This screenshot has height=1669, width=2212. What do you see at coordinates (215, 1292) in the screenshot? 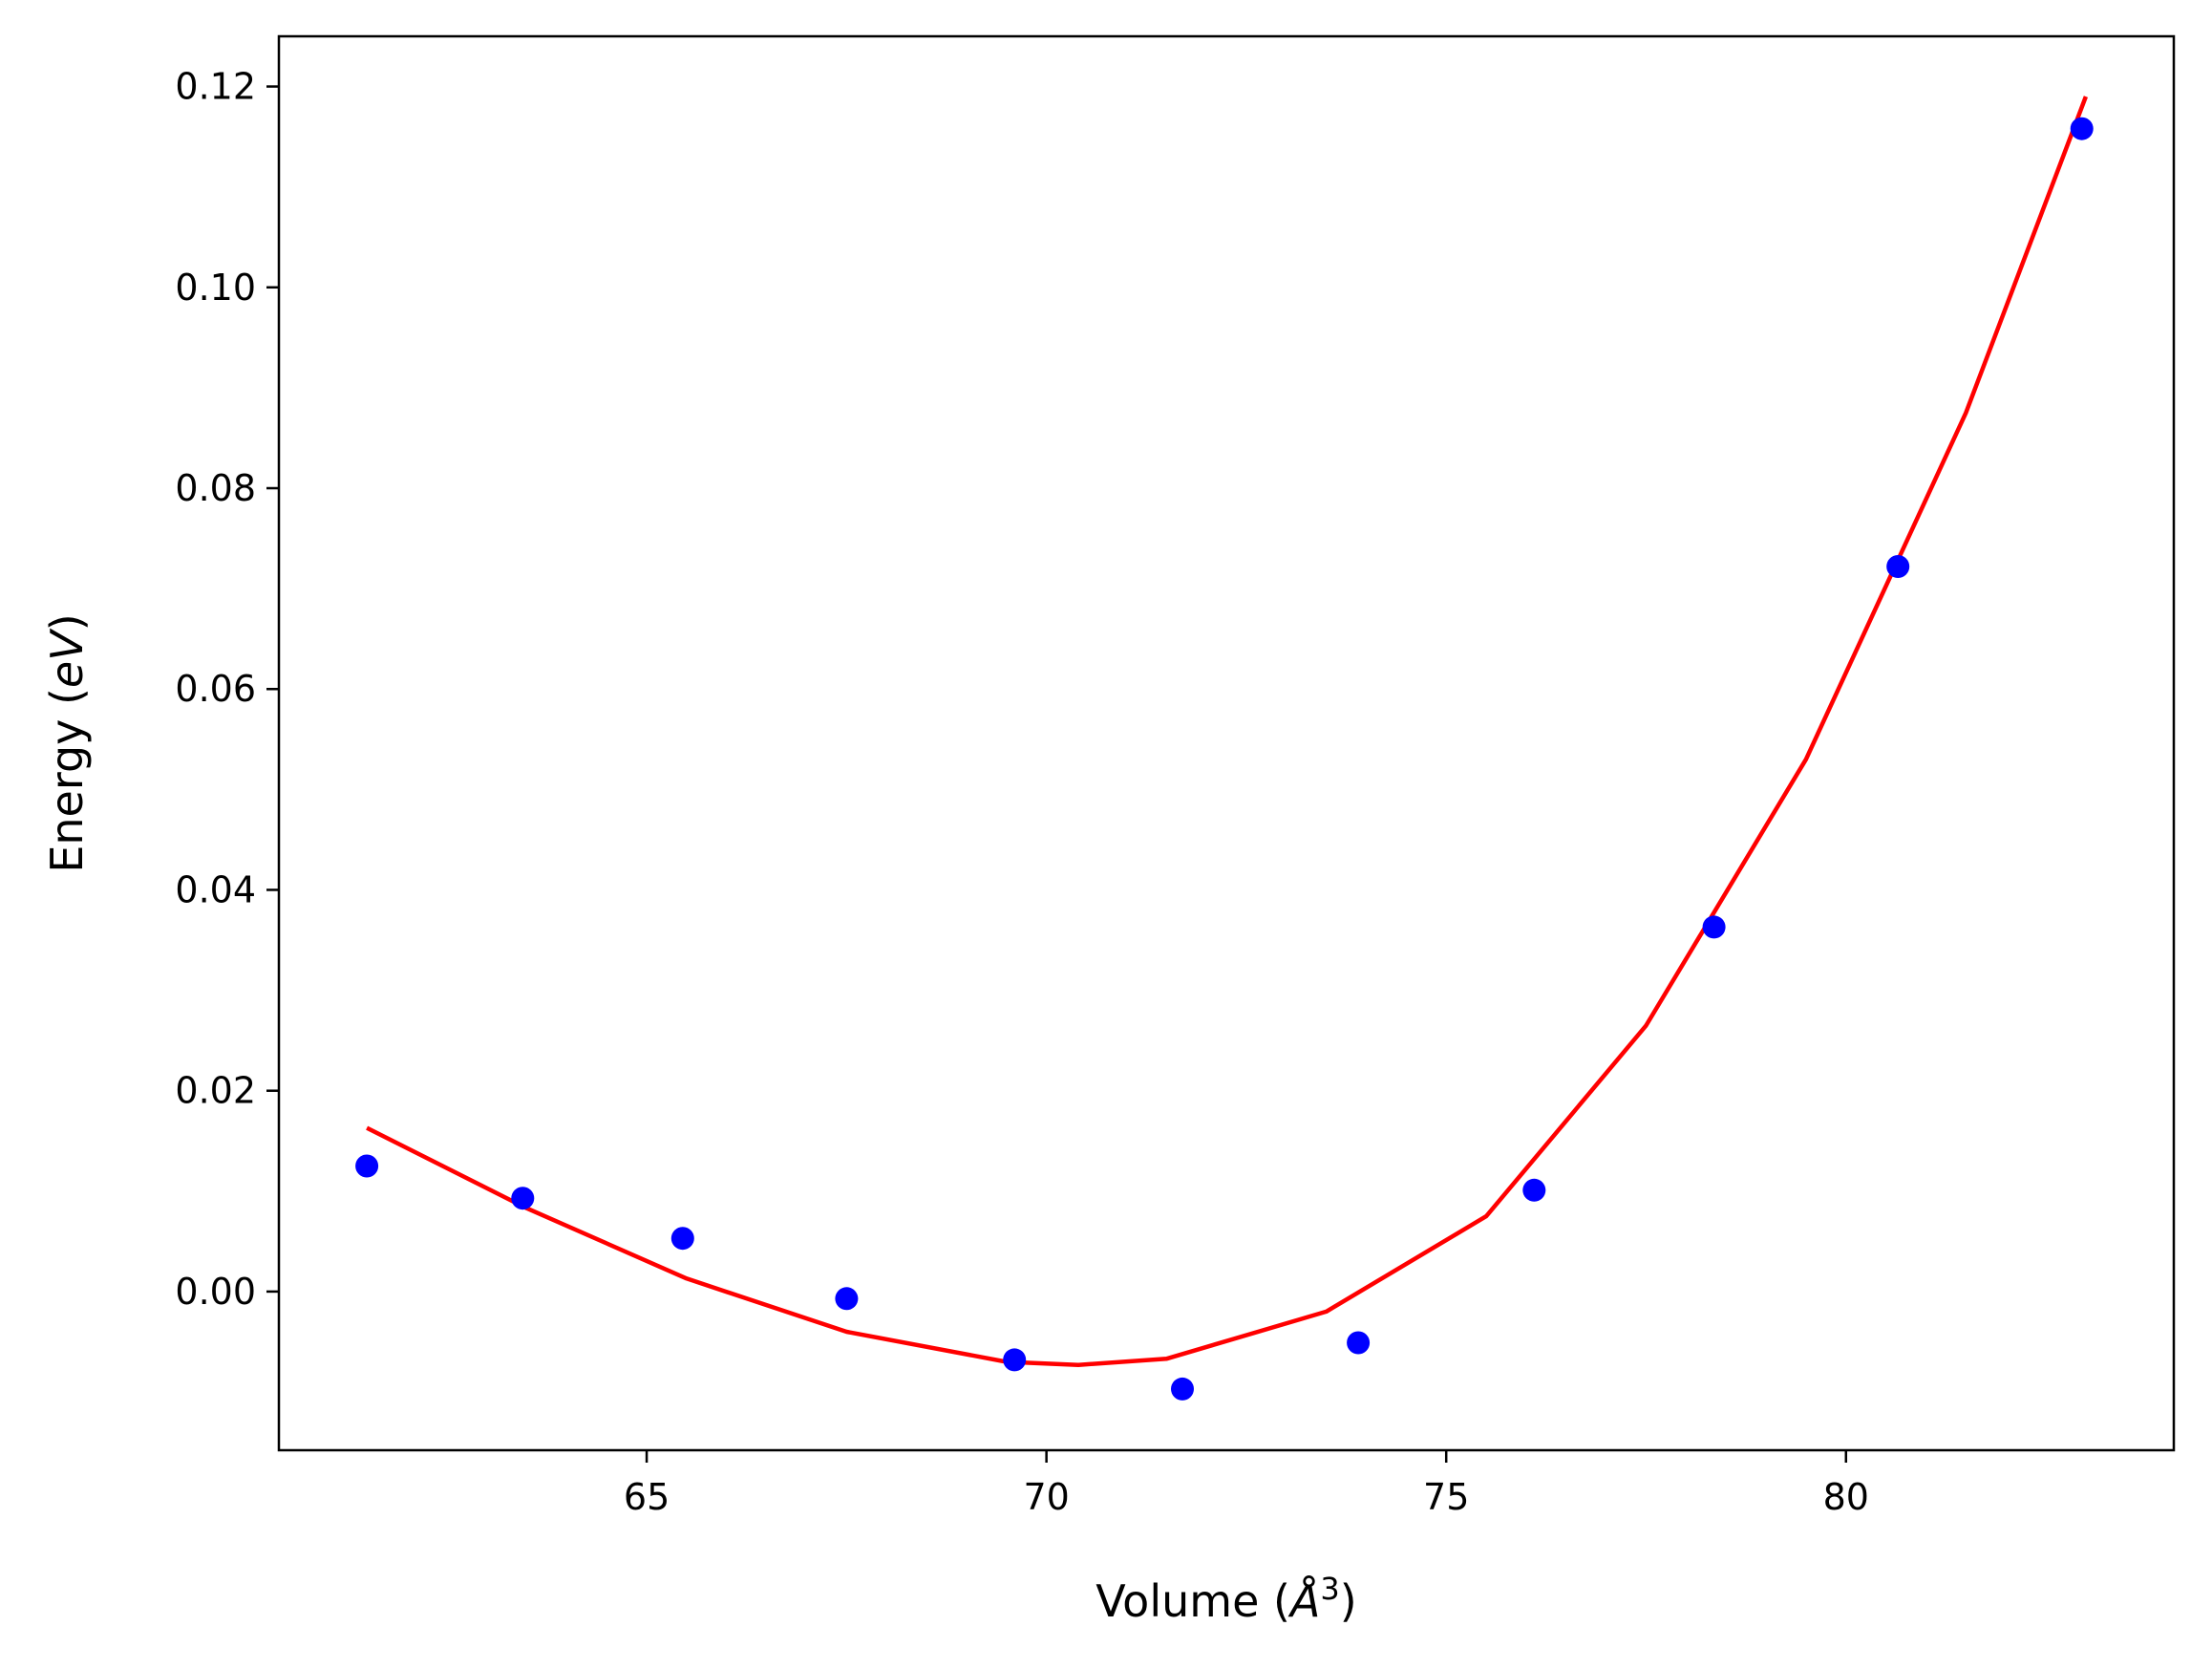
I see `y-tick-label: 0.00` at bounding box center [215, 1292].